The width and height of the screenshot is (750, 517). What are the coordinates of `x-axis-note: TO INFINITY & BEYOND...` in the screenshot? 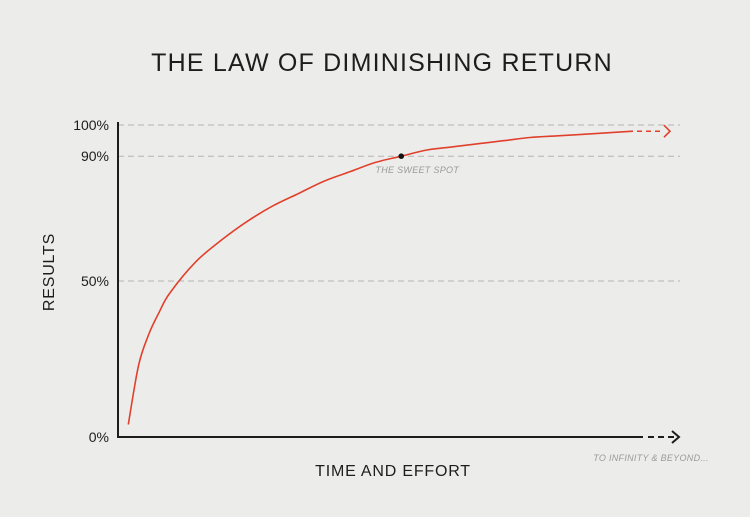 It's located at (651, 458).